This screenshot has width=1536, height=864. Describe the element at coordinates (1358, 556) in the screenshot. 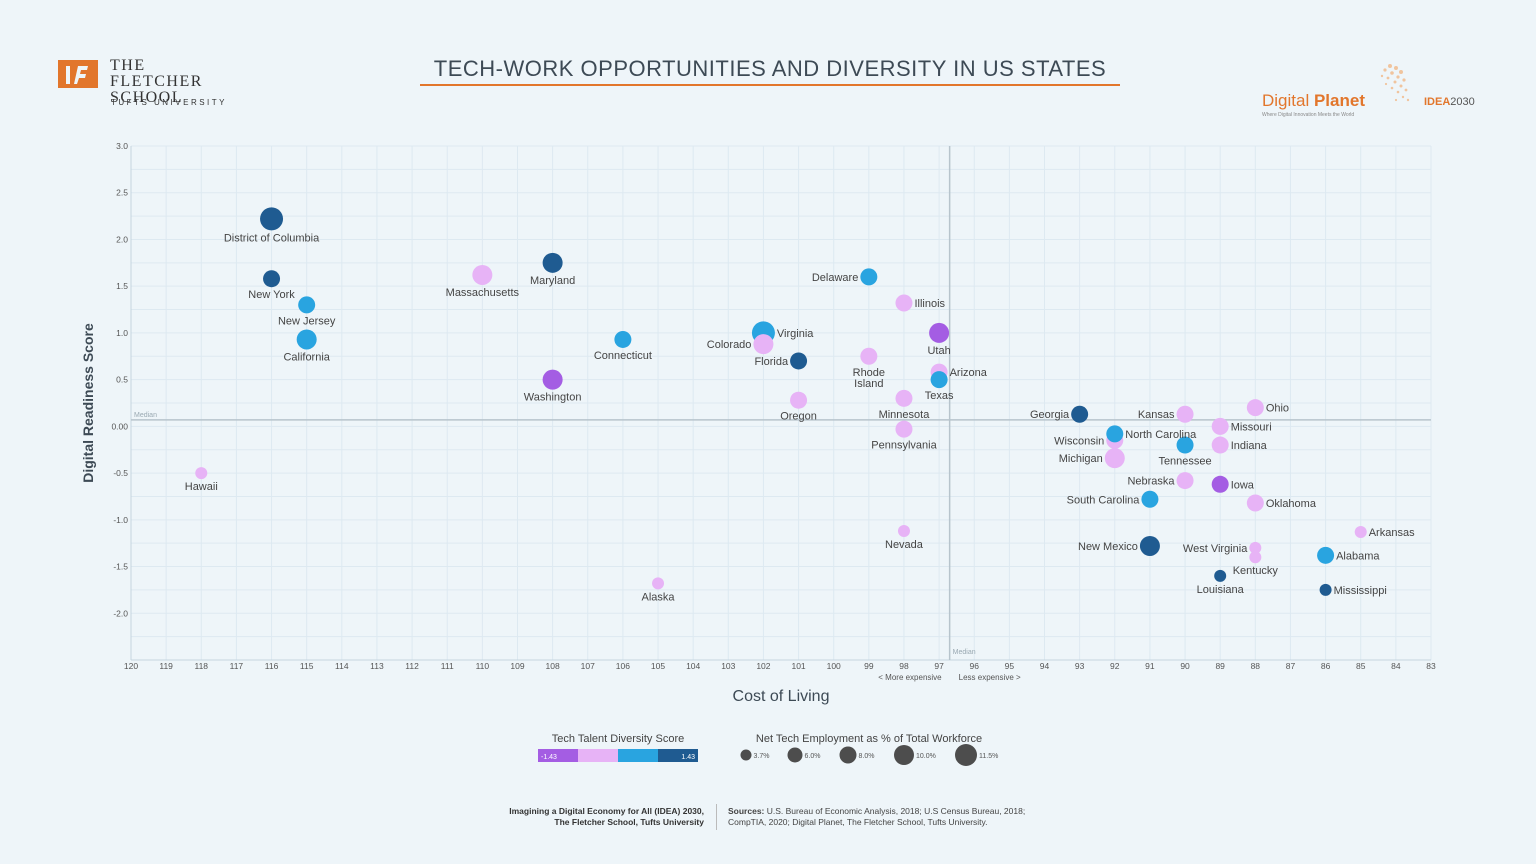

I see `point-label: Alabama` at that location.